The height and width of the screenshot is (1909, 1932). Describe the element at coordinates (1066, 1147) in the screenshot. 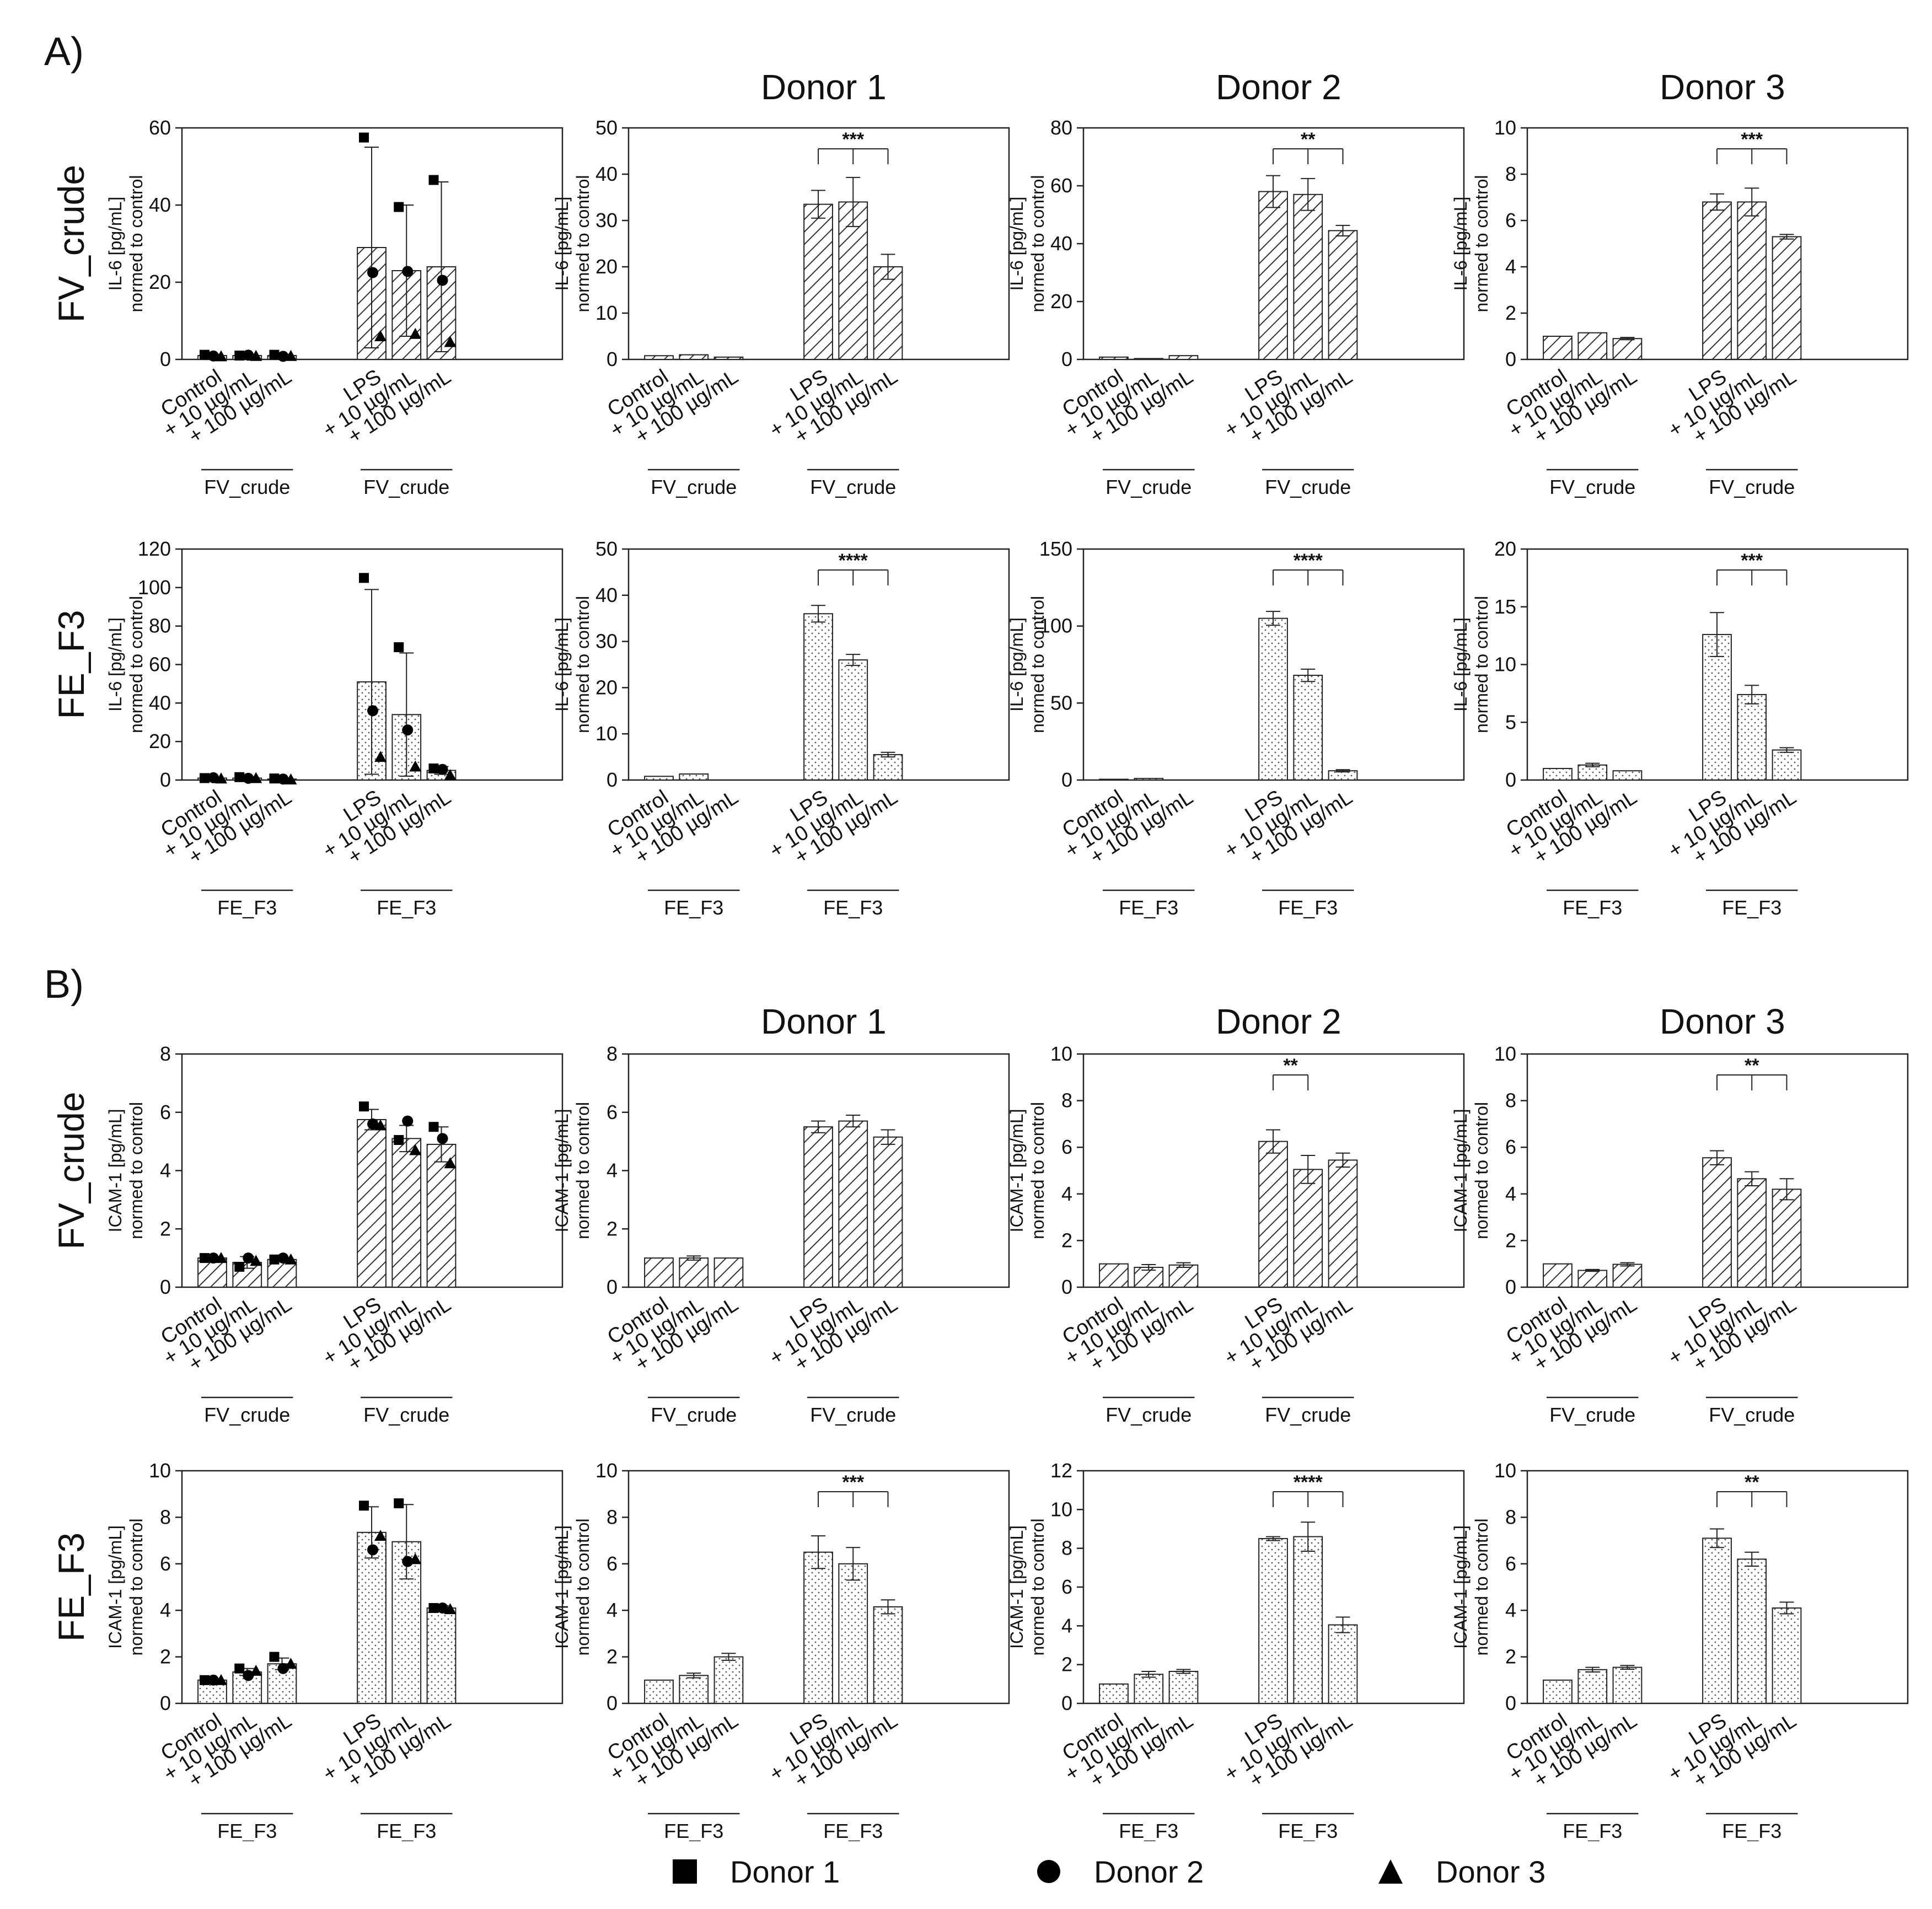

I see `y-tick-label: 6` at that location.